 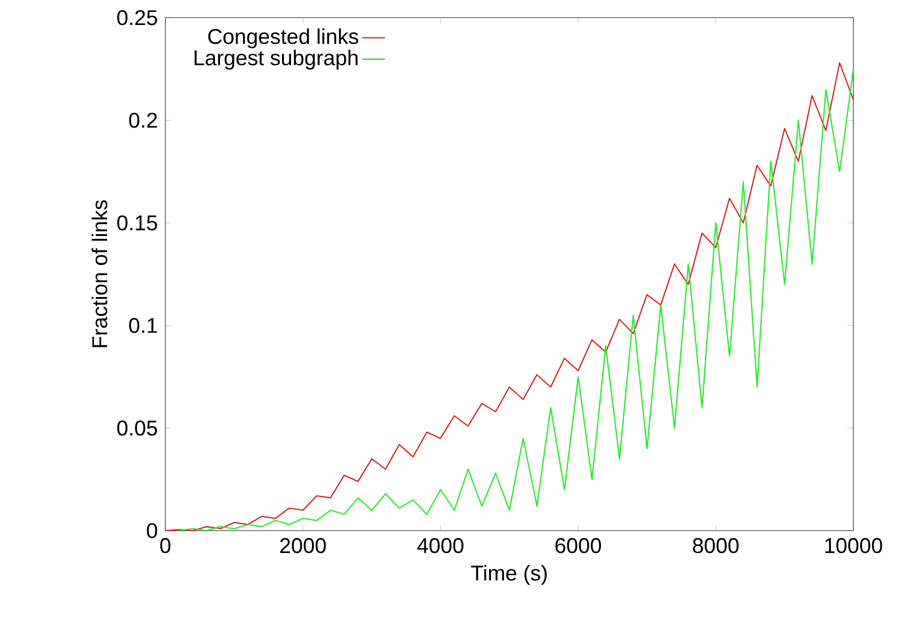 What do you see at coordinates (165, 546) in the screenshot?
I see `x-tick-label: 0` at bounding box center [165, 546].